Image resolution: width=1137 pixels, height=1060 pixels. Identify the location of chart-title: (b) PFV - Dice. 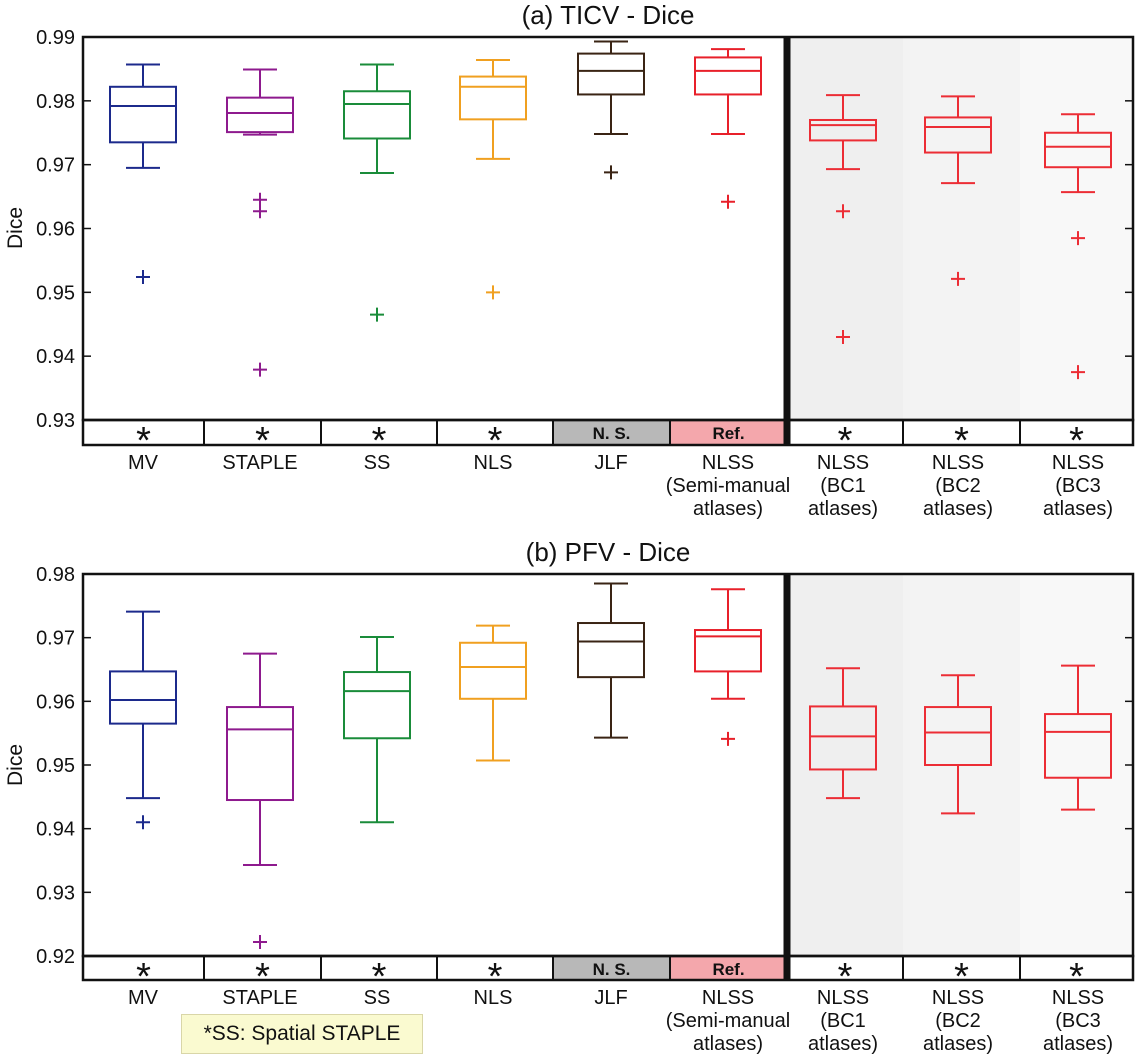
(608, 552).